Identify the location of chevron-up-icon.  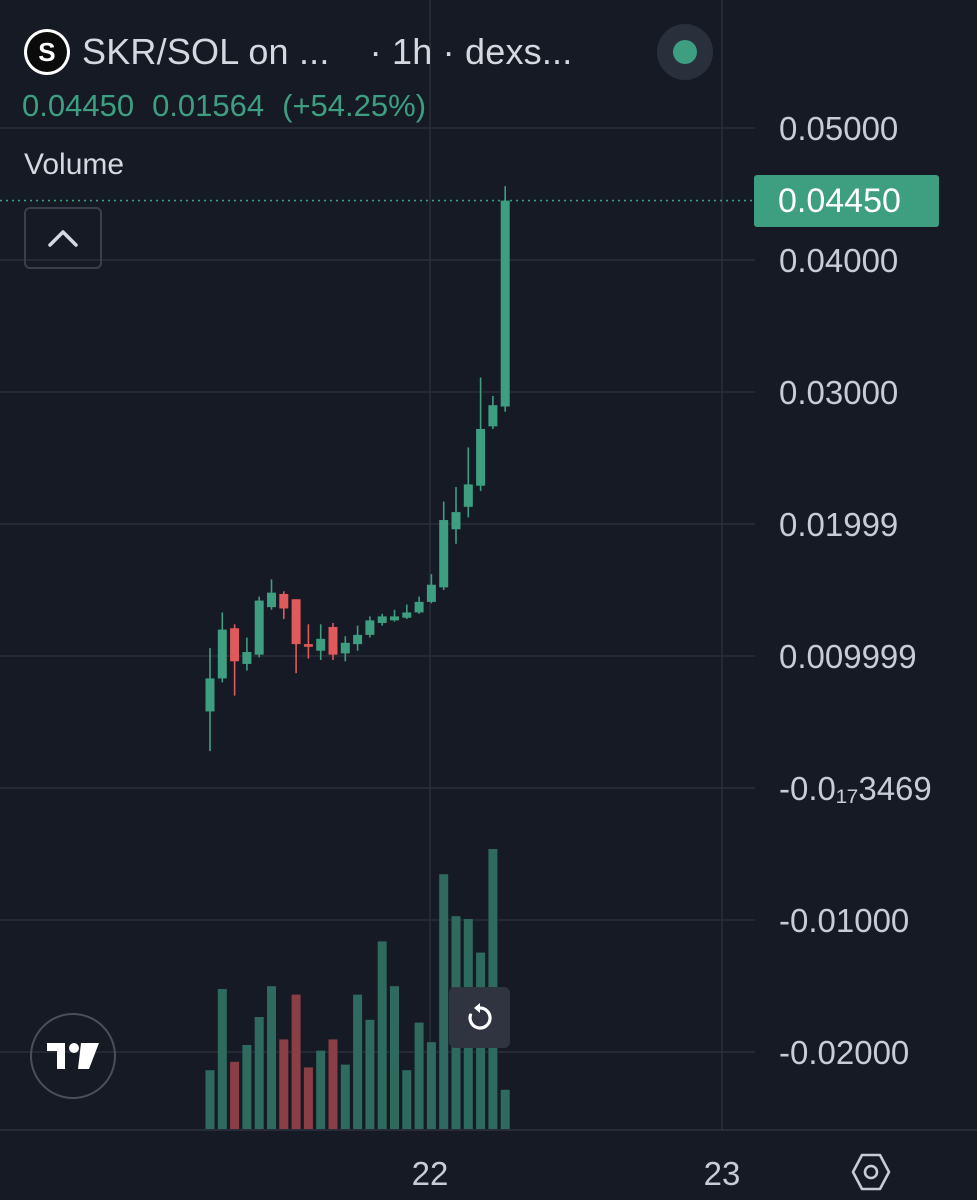
(63, 238).